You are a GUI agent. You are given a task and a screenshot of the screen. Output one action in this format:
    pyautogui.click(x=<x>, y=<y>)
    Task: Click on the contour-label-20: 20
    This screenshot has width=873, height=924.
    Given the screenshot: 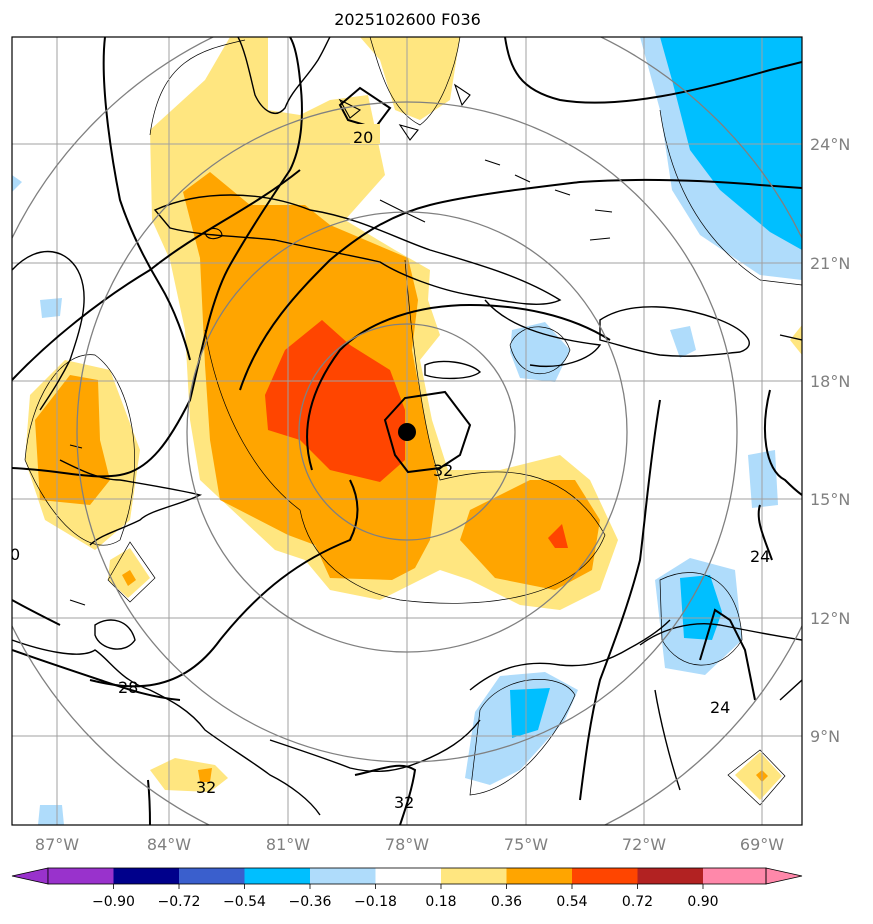 What is the action you would take?
    pyautogui.click(x=363, y=137)
    